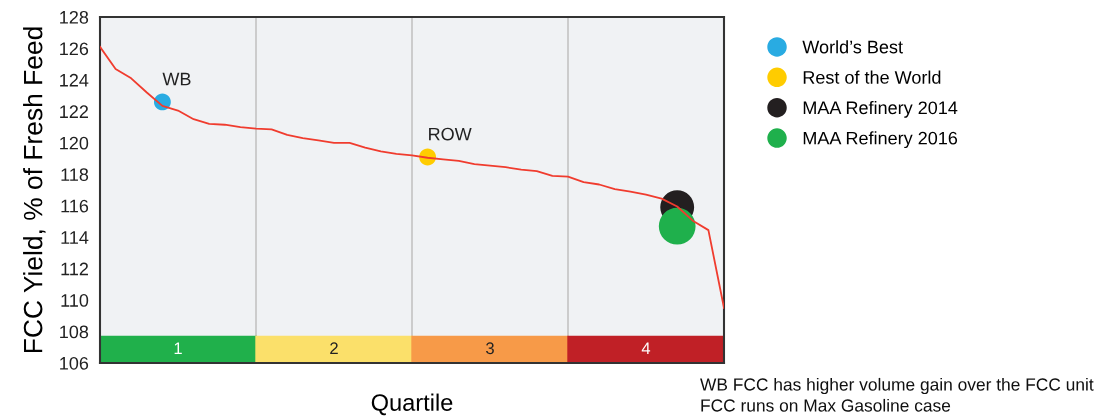 The image size is (1097, 420). I want to click on y-tick-label: 118, so click(75, 174).